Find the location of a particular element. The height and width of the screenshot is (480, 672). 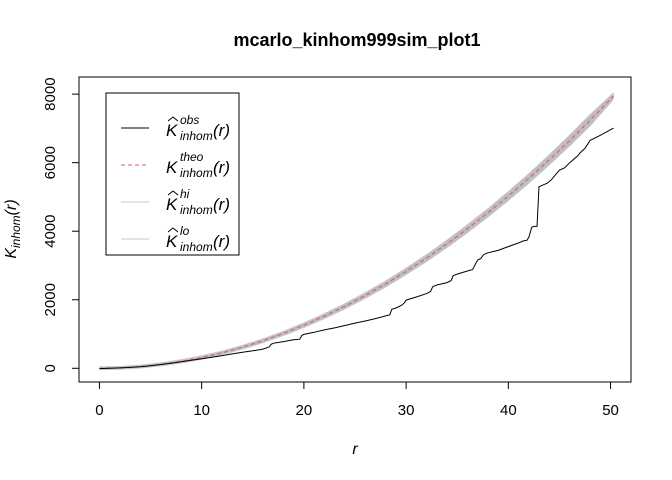

x-tick-label: 20 is located at coordinates (304, 410).